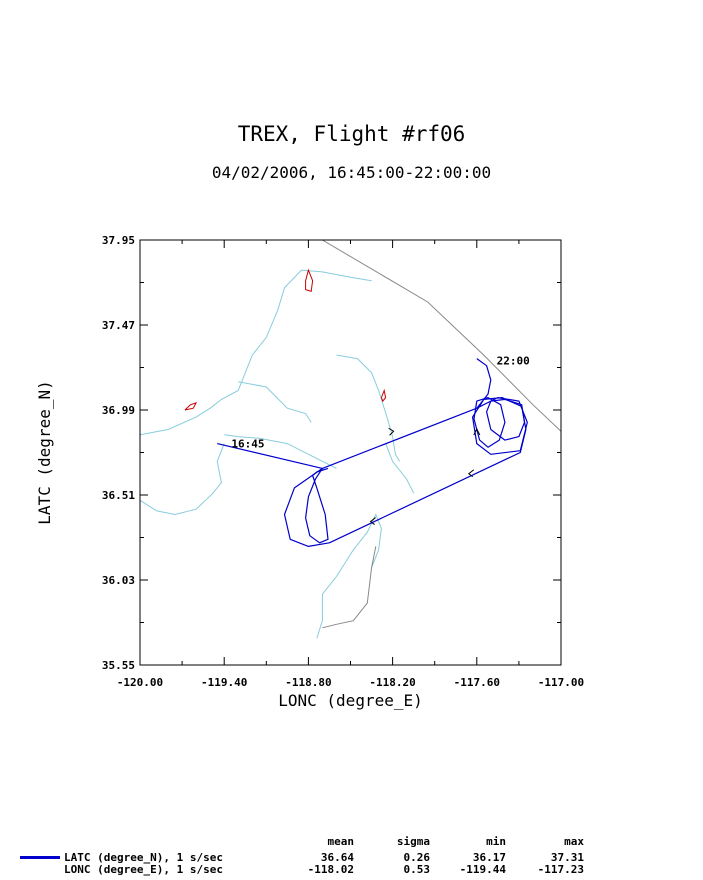 The image size is (703, 880). I want to click on stats-max-lonc: -117.23, so click(560, 869).